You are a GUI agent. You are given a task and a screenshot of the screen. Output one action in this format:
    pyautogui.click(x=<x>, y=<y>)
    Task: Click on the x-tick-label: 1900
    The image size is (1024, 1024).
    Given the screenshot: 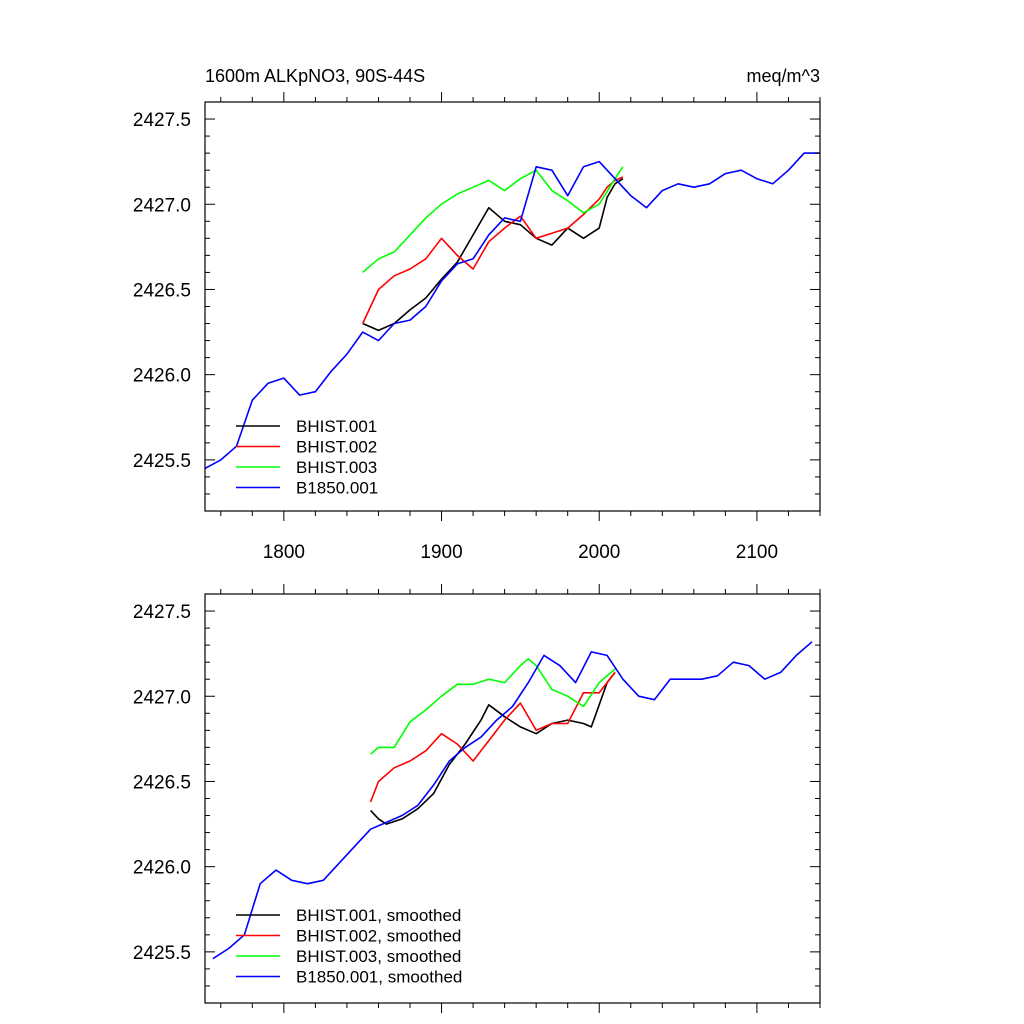 What is the action you would take?
    pyautogui.click(x=441, y=552)
    